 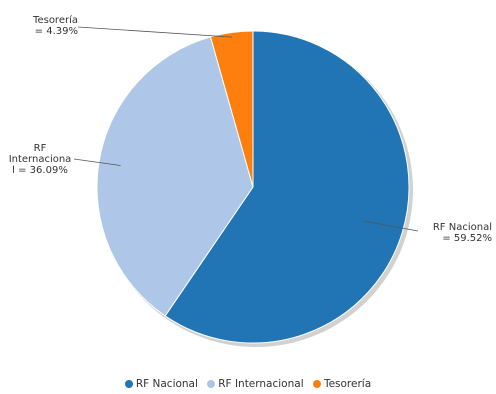 I want to click on leader-line-tesoreria, so click(x=155, y=32).